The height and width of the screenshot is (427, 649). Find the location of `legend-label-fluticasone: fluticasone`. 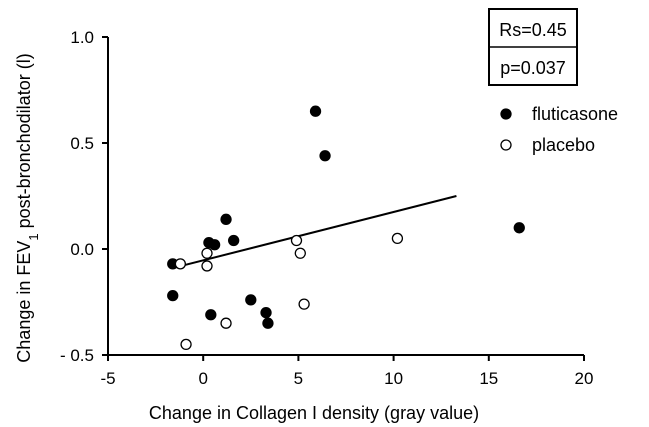

legend-label-fluticasone: fluticasone is located at coordinates (575, 114).